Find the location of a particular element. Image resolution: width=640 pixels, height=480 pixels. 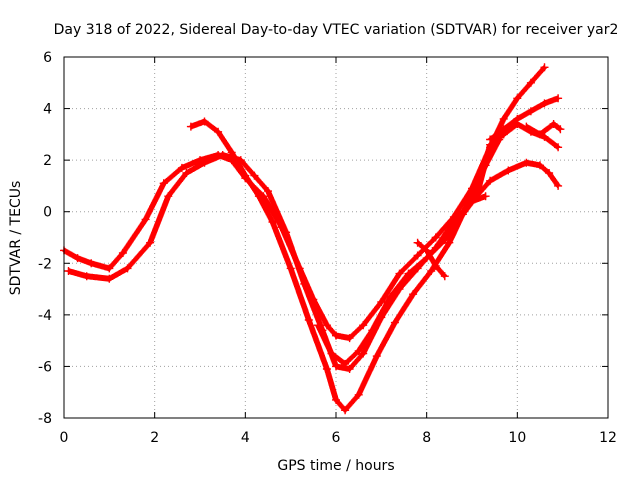

y-tick-label: -8 is located at coordinates (45, 419).